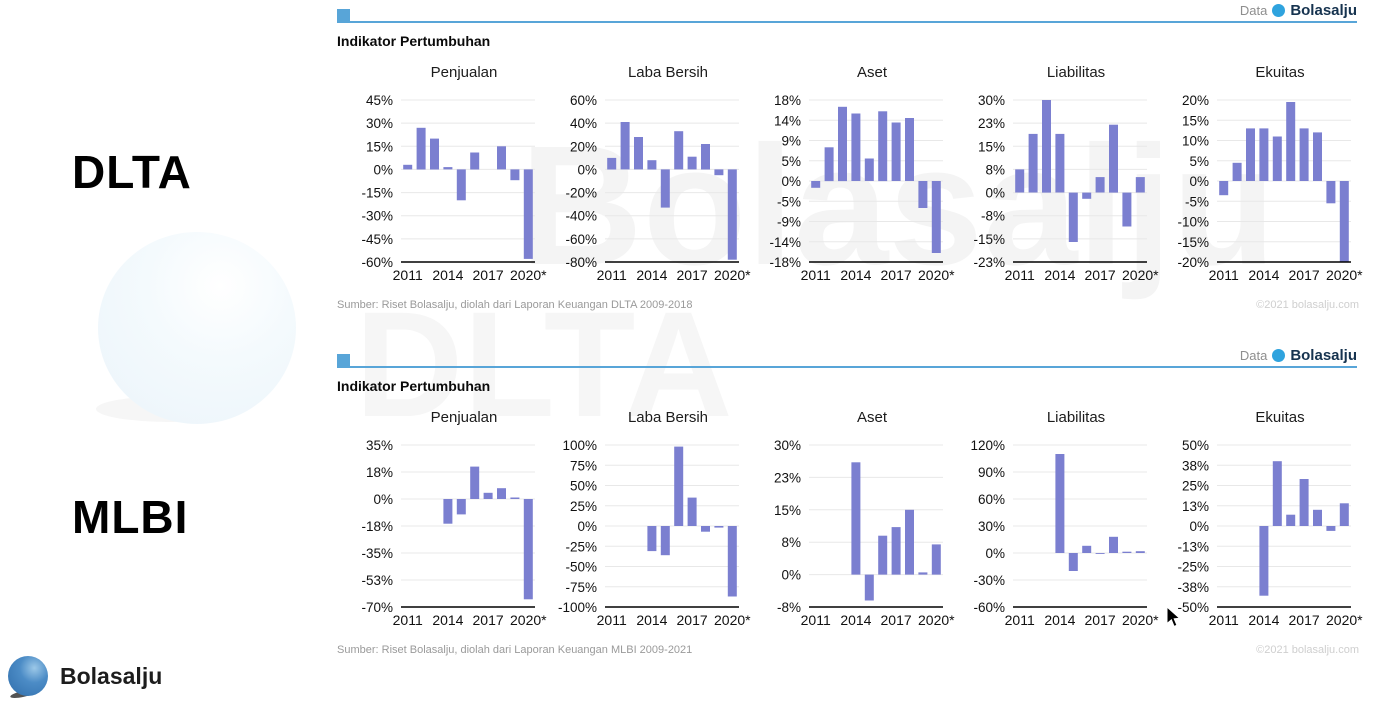 The height and width of the screenshot is (707, 1392). Describe the element at coordinates (377, 239) in the screenshot. I see `y-tick-label: -45%` at that location.